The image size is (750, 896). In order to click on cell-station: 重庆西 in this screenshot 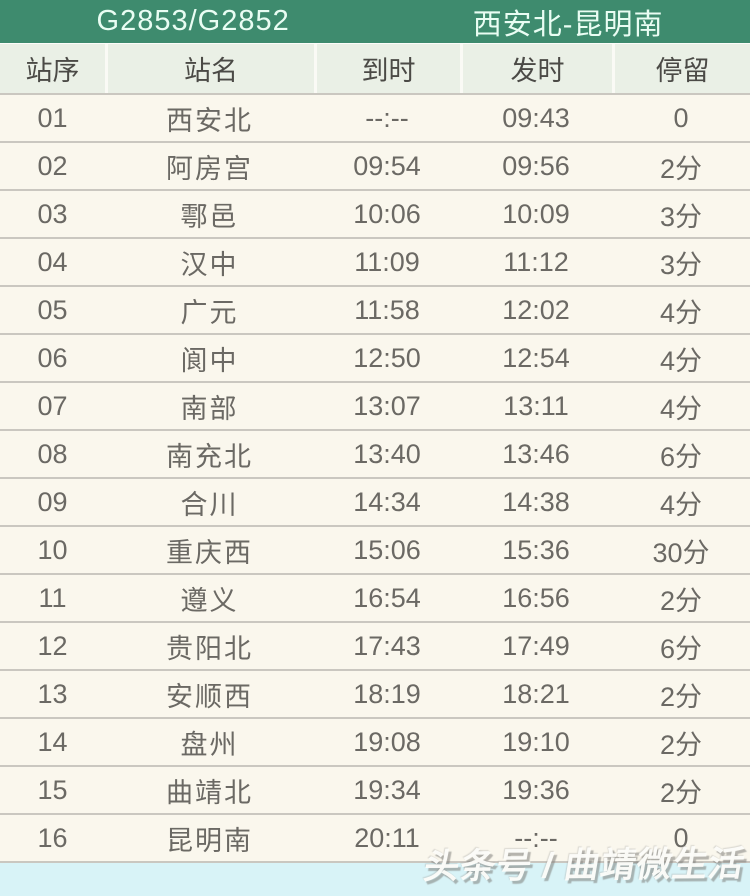, I will do `click(209, 552)`.